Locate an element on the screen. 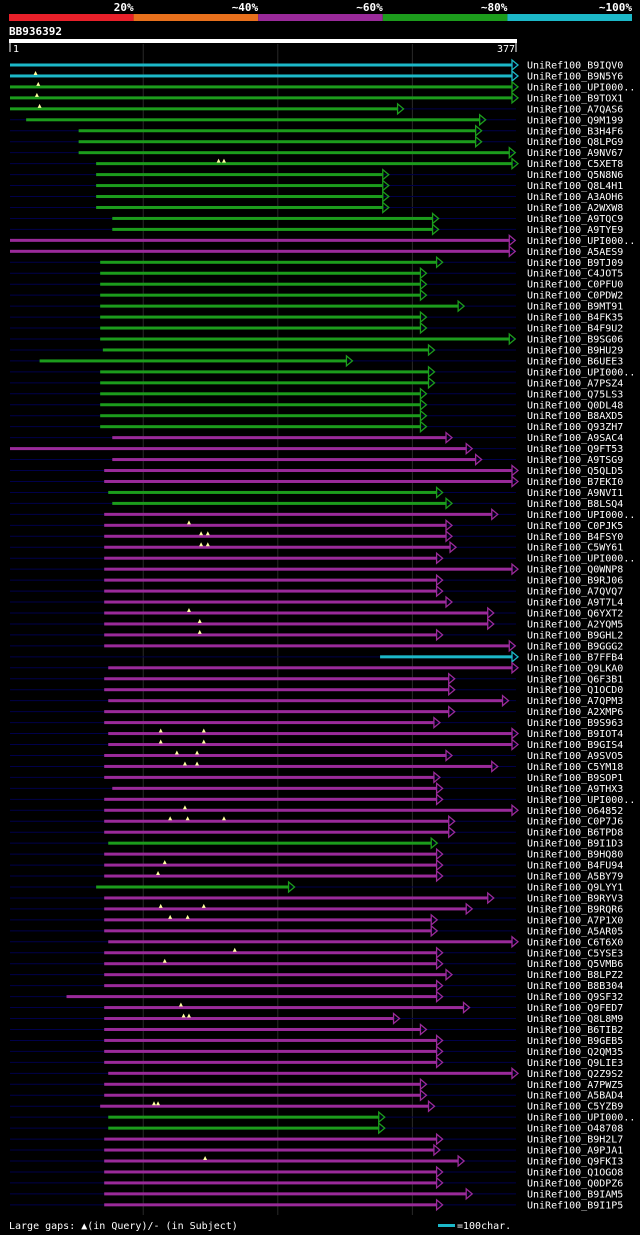 The height and width of the screenshot is (1235, 640). hit-row: UniRef100_C0P7J6 is located at coordinates (316, 821).